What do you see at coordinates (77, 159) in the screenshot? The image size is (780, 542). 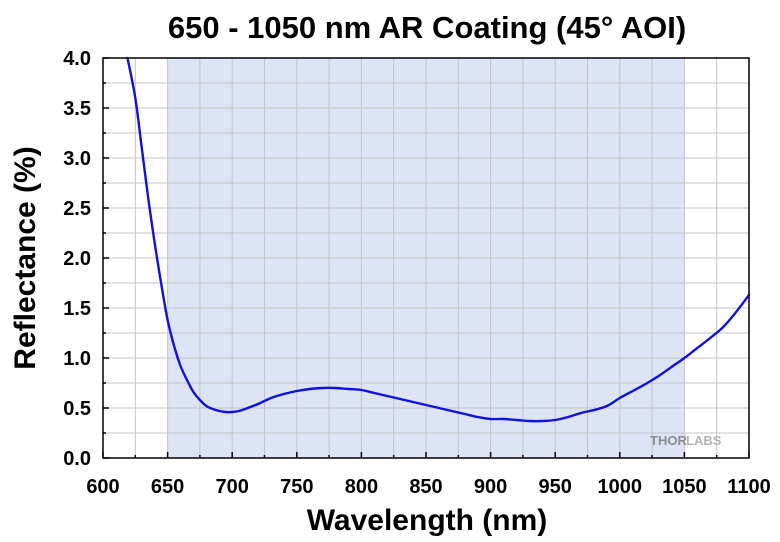 I see `y-tick-label: 3.0` at bounding box center [77, 159].